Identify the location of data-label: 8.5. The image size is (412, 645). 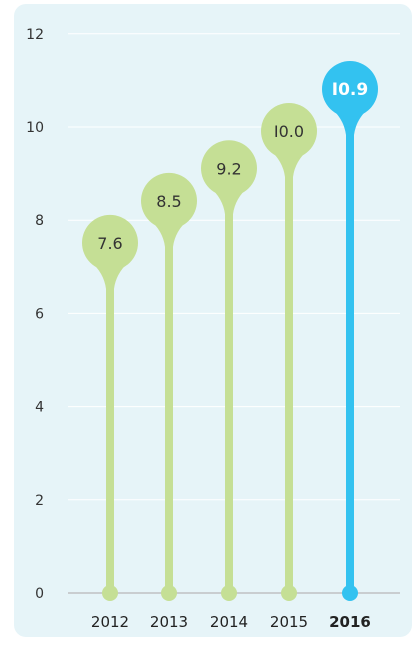
(168, 201).